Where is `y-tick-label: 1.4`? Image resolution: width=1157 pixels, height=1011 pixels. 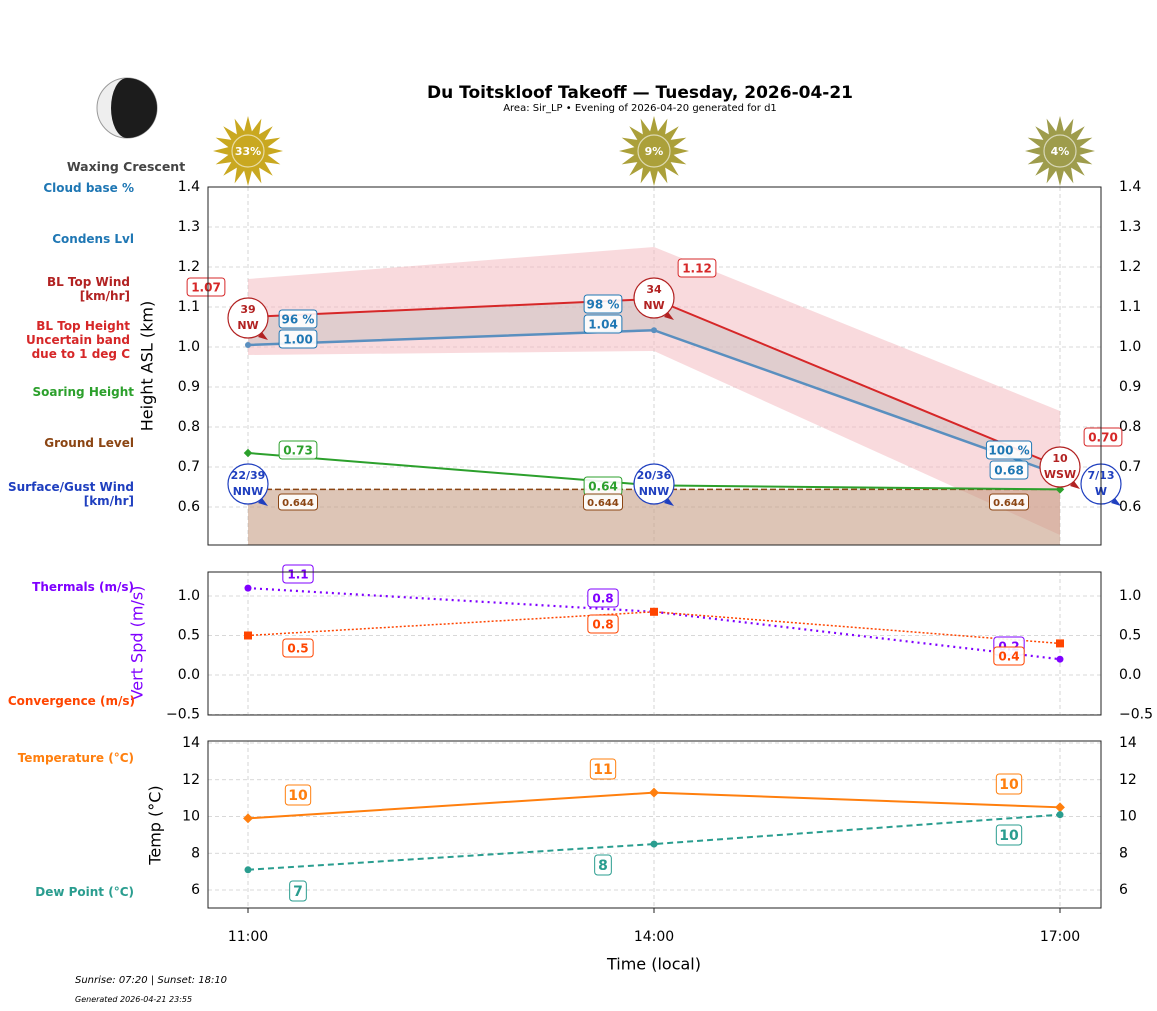 y-tick-label: 1.4 is located at coordinates (189, 187).